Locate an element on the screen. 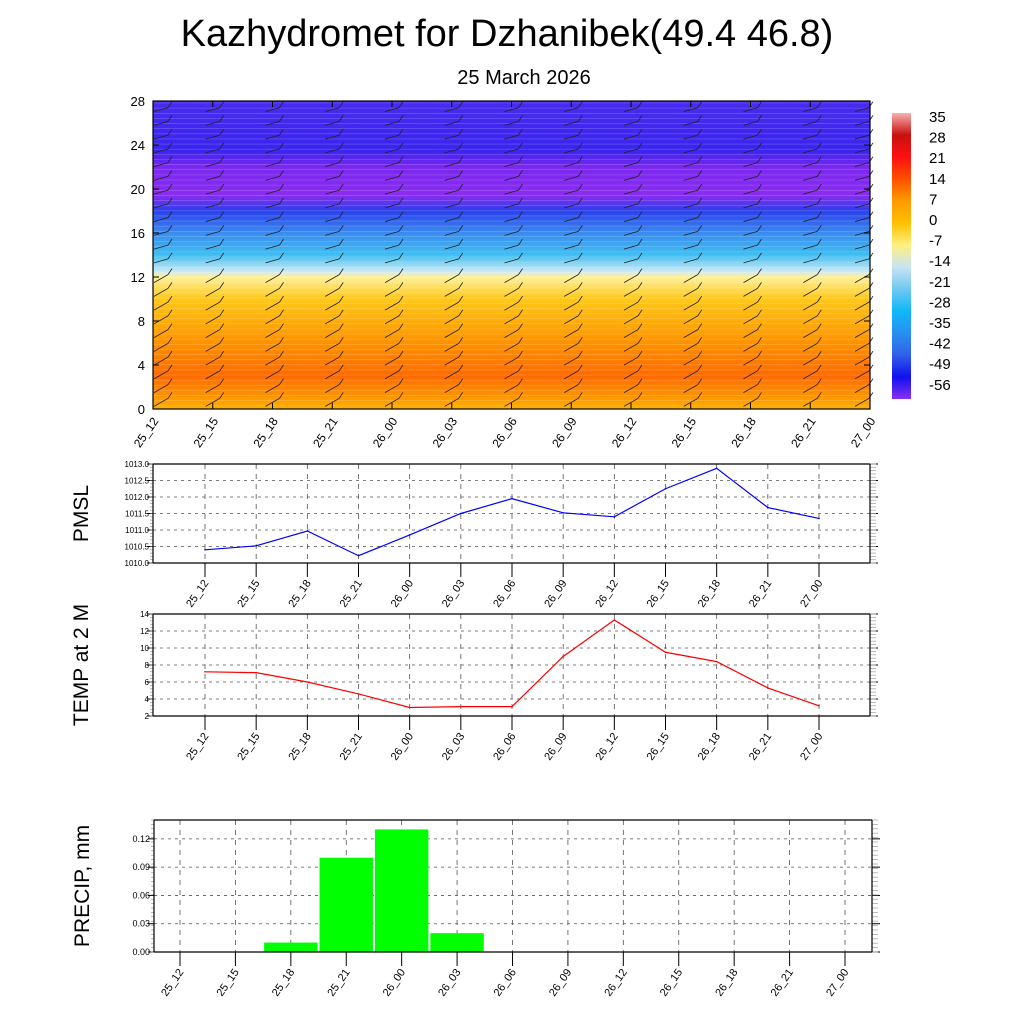  x-tick-label: 26_03 is located at coordinates (453, 747).